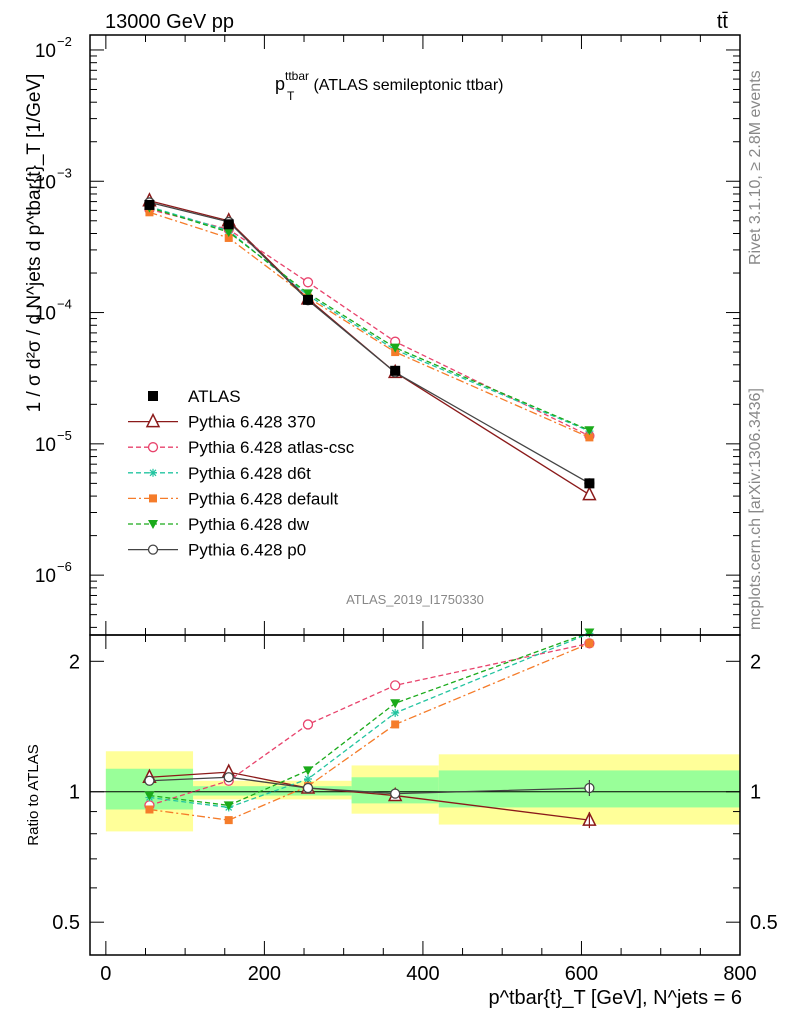  I want to click on xtick-label: 600, so click(581, 974).